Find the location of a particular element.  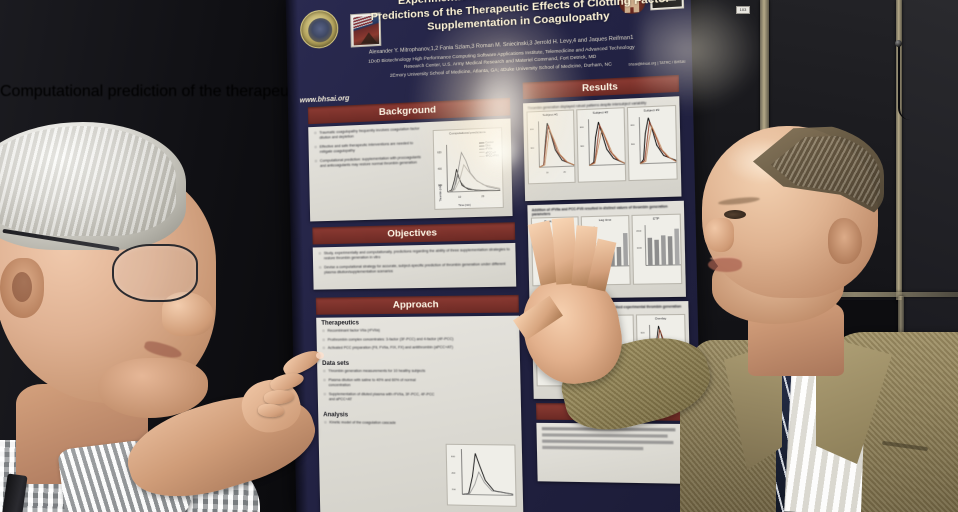

analysis-list: Kinetic model of the coagulation cascade is located at coordinates (378, 426).